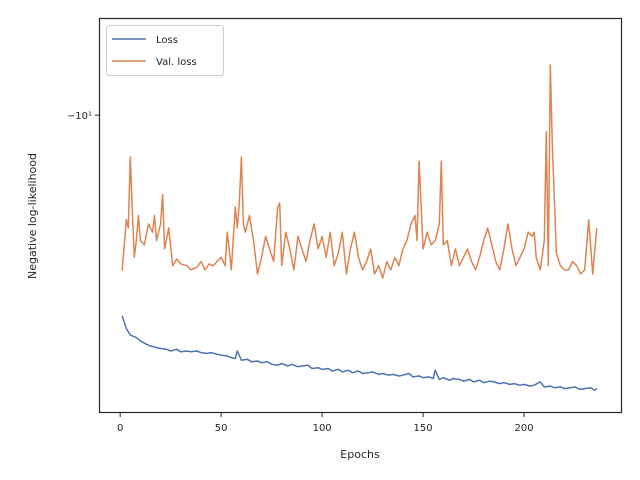 Image resolution: width=640 pixels, height=480 pixels. Describe the element at coordinates (524, 428) in the screenshot. I see `x-tick-label: 200` at that location.